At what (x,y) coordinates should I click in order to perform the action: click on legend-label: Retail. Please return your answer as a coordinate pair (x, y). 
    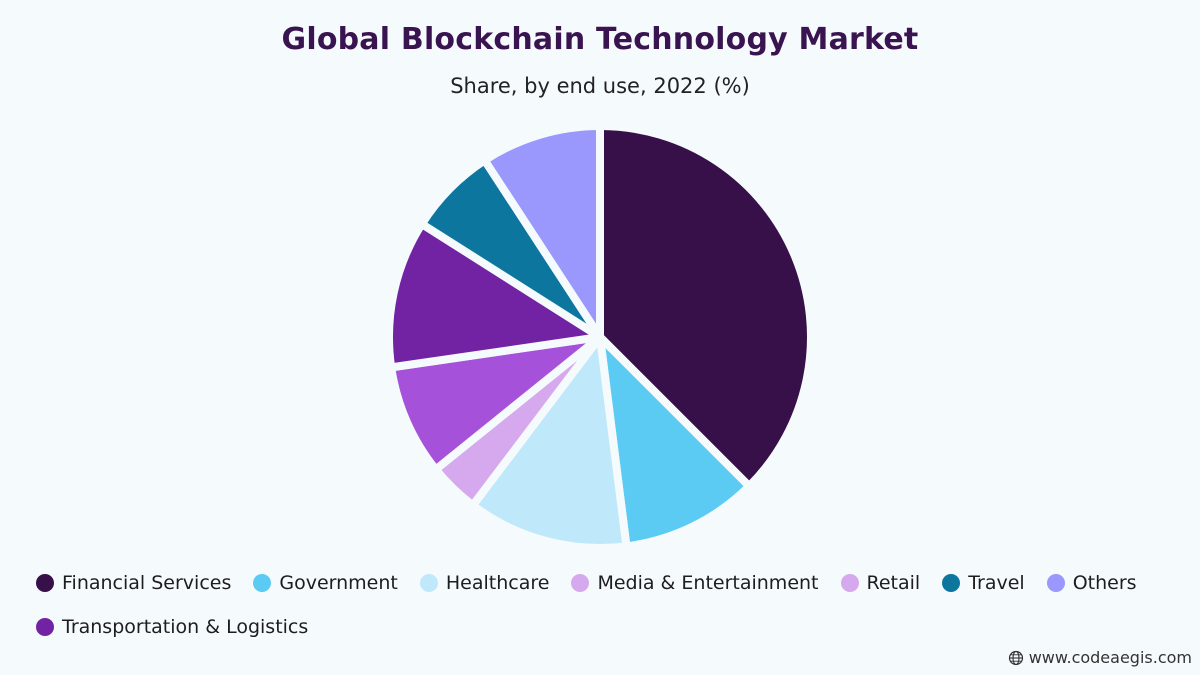
    Looking at the image, I should click on (893, 583).